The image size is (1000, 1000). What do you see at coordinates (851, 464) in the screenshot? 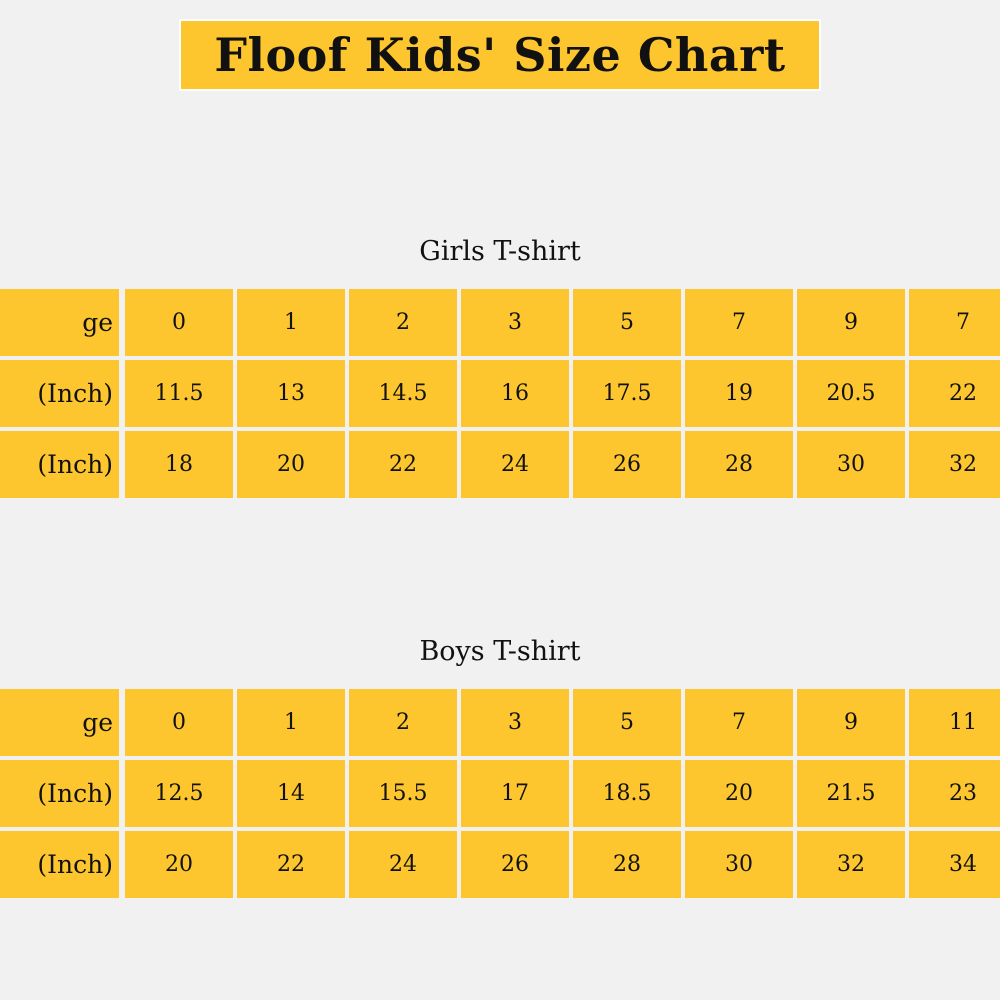
I see `girls-table-cell: 30` at bounding box center [851, 464].